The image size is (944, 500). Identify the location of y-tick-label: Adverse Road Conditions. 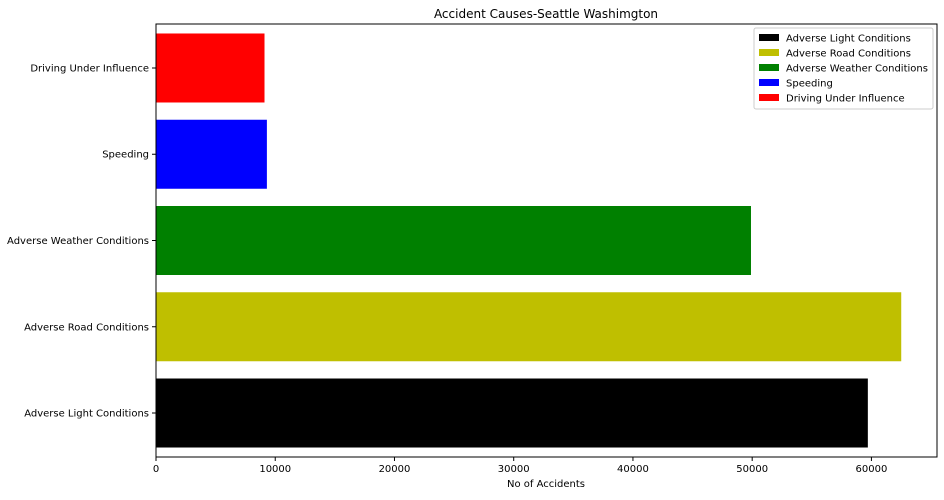
(86, 327).